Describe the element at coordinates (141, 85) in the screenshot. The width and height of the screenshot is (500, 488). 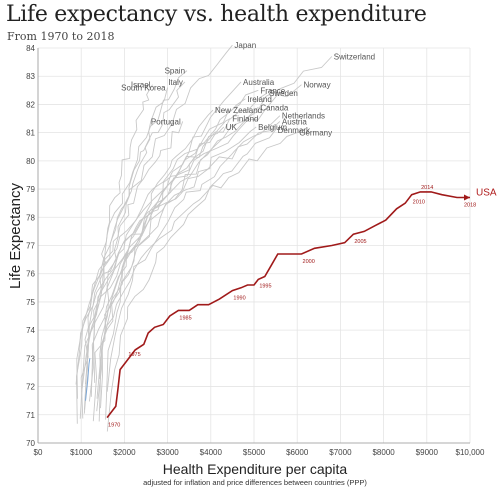
I see `country-label: Israel` at that location.